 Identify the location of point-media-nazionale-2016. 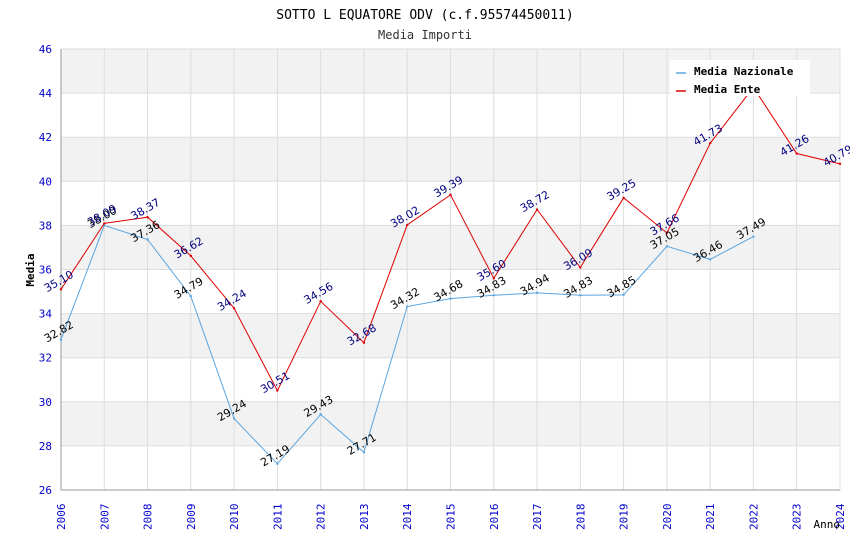
(493, 295).